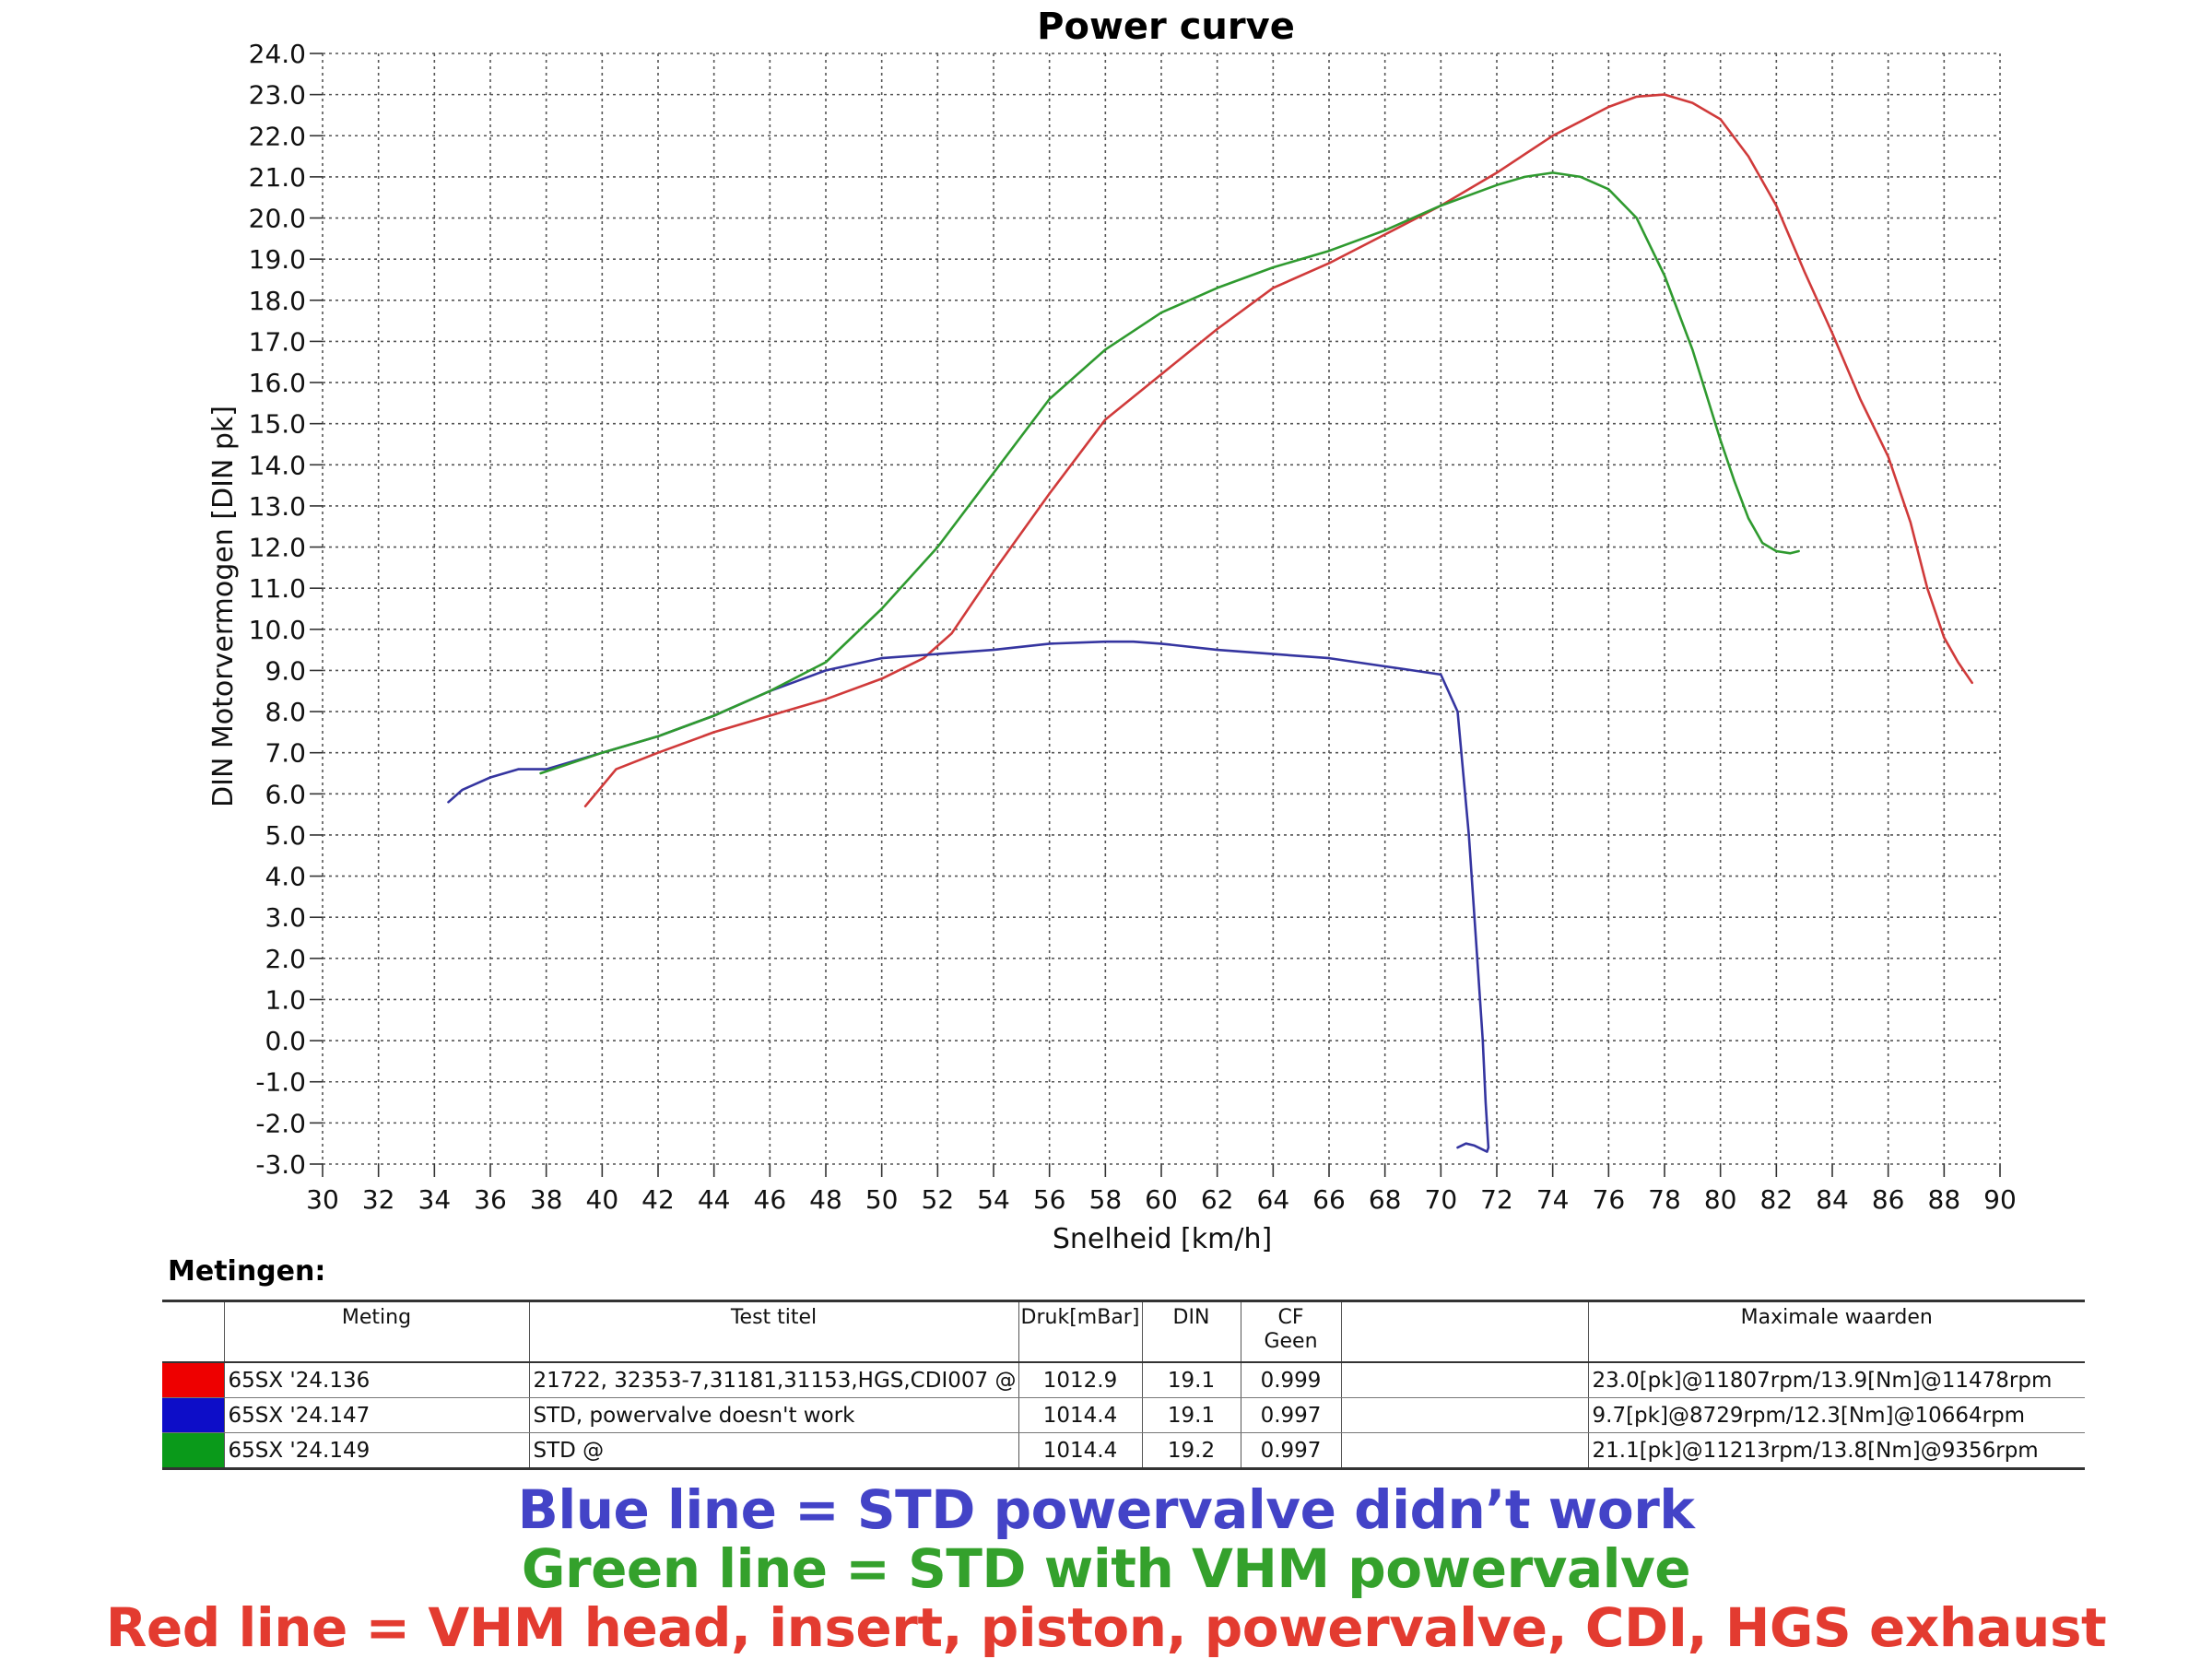 Image resolution: width=2212 pixels, height=1659 pixels. I want to click on y-tick-label: 23.0, so click(277, 95).